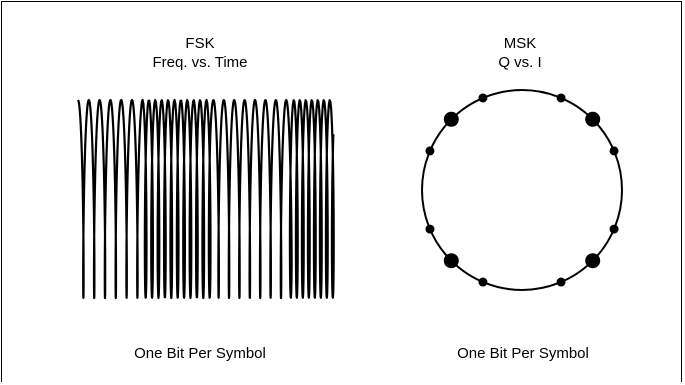 The image size is (685, 385). I want to click on fsk-caption: One Bit Per Symbol, so click(200, 353).